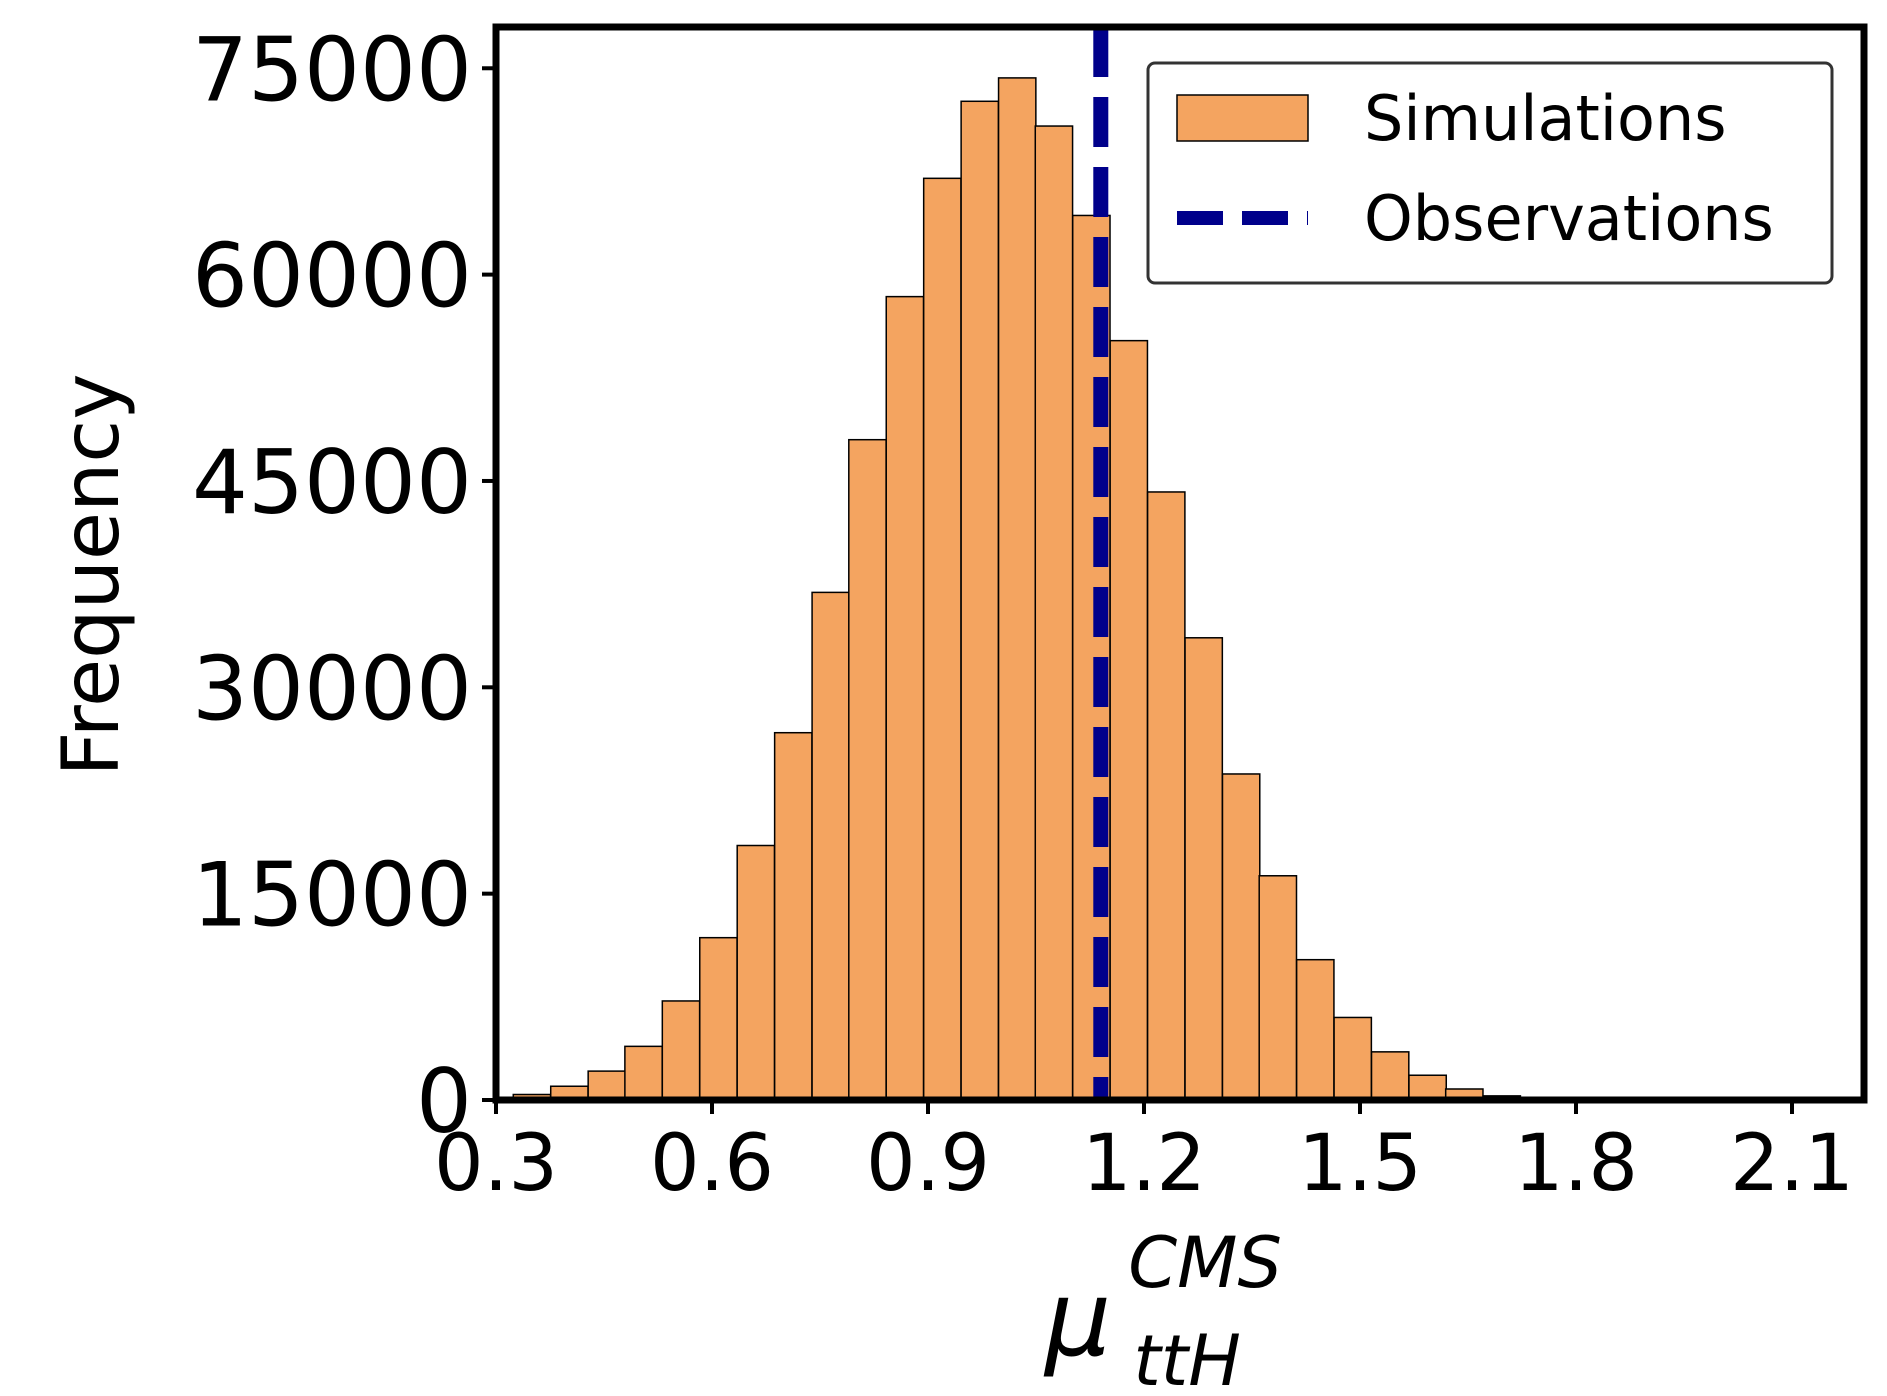 The width and height of the screenshot is (1887, 1396). Describe the element at coordinates (332, 688) in the screenshot. I see `y-tick-label-2: 30000` at that location.